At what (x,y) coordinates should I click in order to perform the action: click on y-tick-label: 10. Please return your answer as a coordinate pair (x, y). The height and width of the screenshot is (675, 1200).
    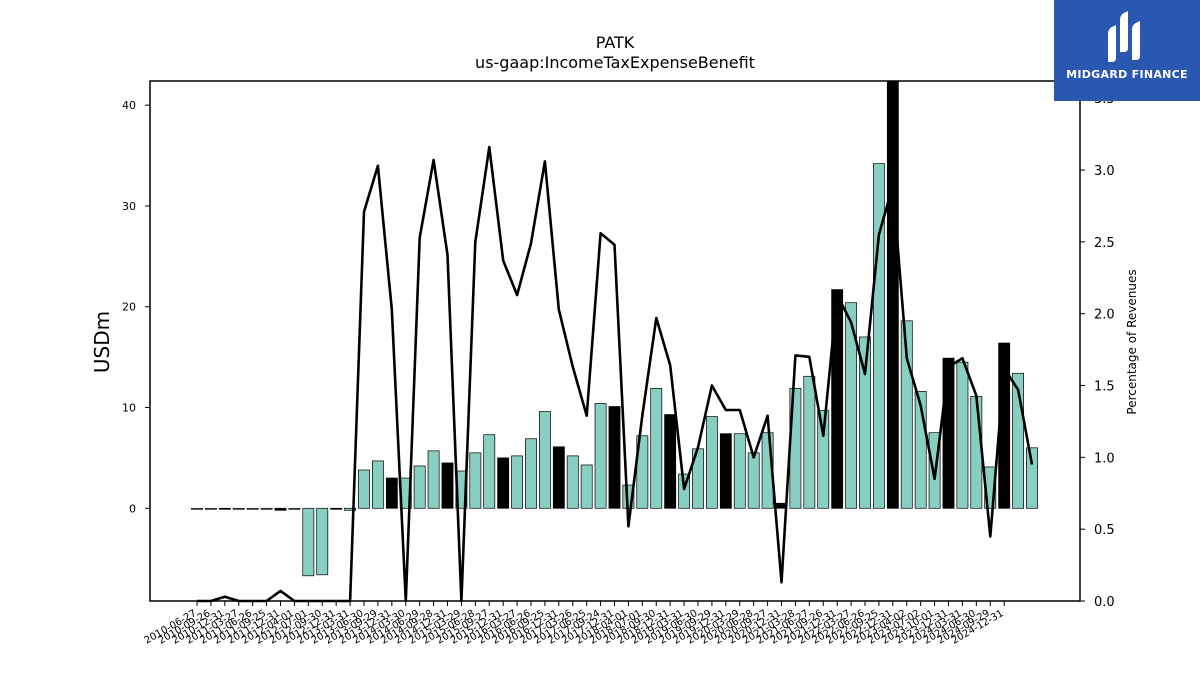
    Looking at the image, I should click on (129, 408).